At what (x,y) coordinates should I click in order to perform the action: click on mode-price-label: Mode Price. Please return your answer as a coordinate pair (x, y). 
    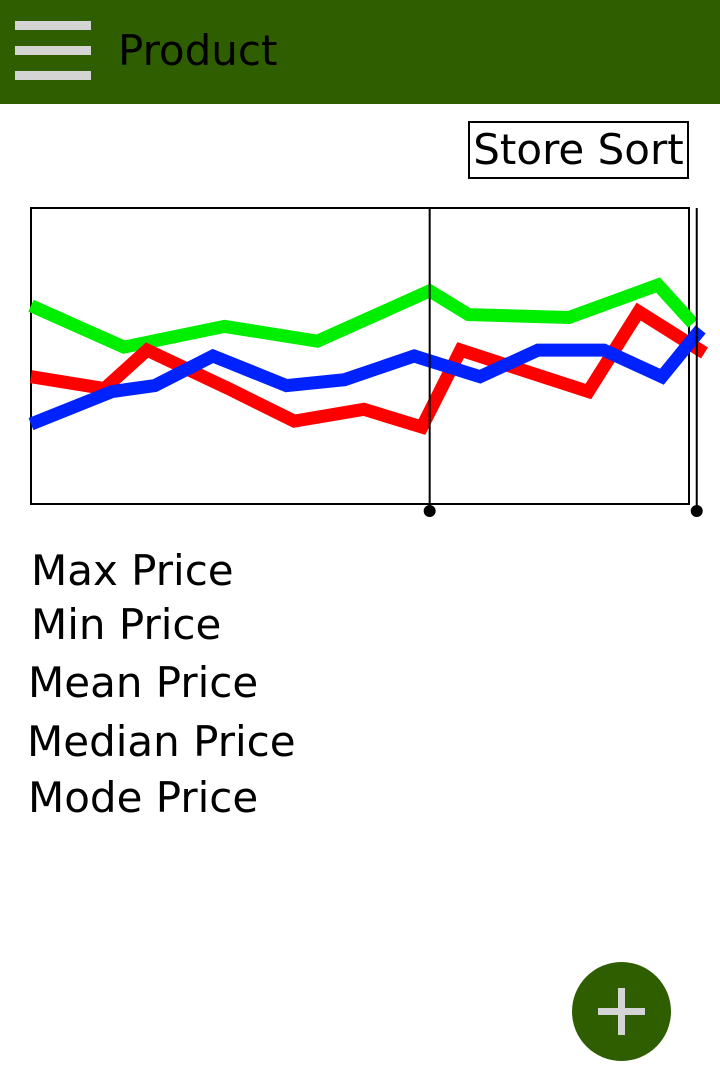
    Looking at the image, I should click on (143, 797).